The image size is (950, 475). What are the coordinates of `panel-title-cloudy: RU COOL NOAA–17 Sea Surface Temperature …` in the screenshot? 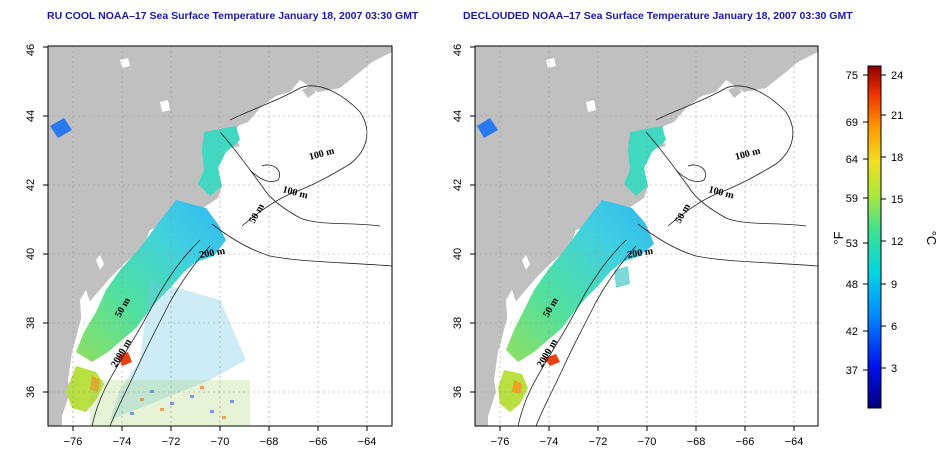 It's located at (233, 16).